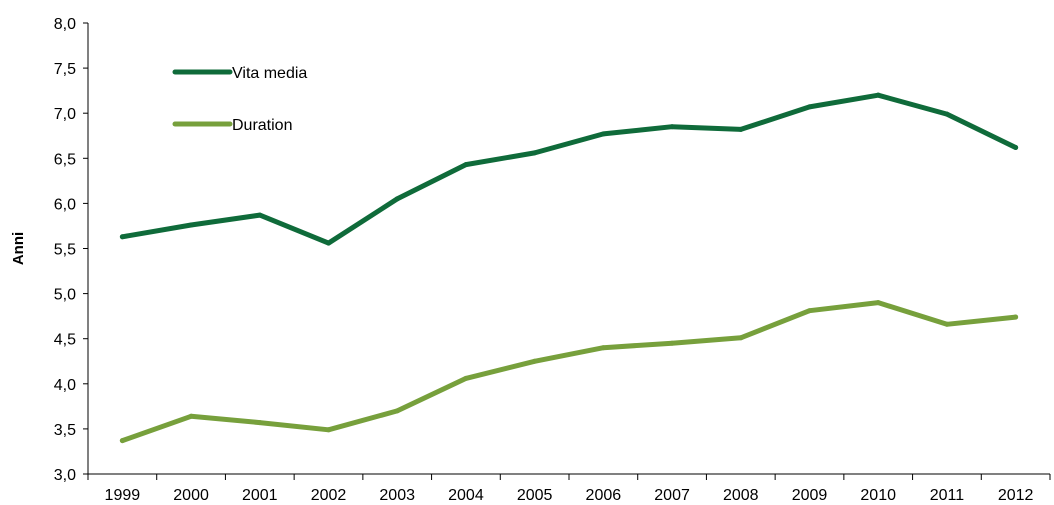 This screenshot has width=1054, height=505. What do you see at coordinates (65, 204) in the screenshot?
I see `y-tick-label: 6,0` at bounding box center [65, 204].